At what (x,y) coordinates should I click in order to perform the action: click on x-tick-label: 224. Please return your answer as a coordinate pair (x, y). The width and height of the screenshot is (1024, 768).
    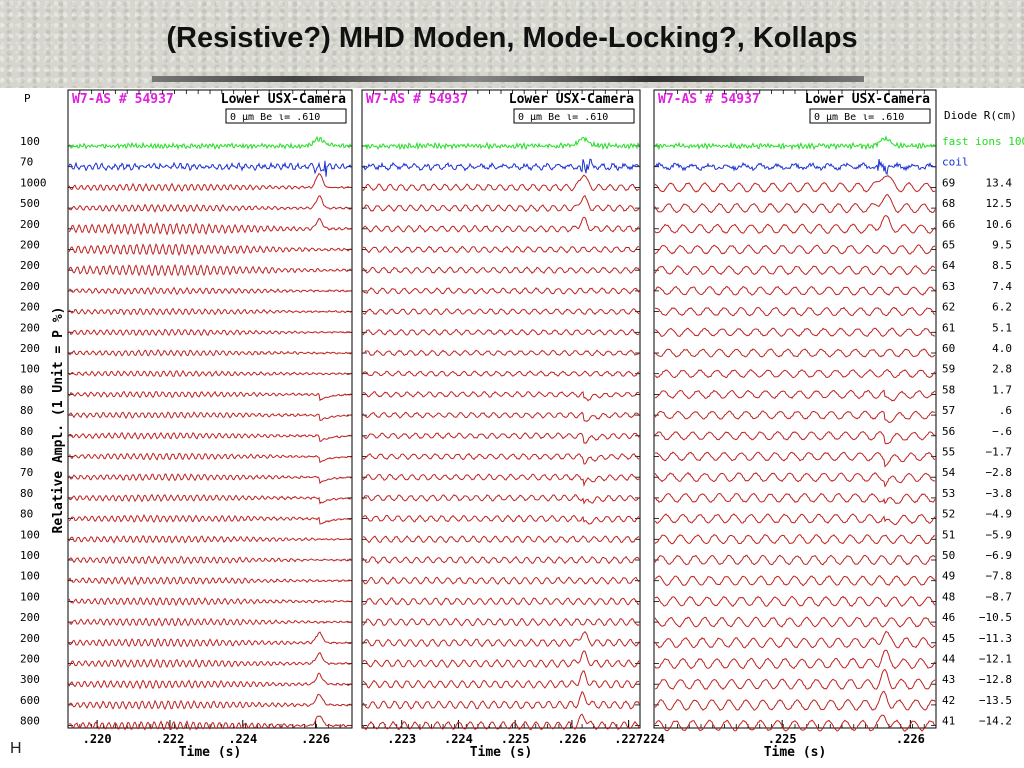
    Looking at the image, I should click on (654, 739).